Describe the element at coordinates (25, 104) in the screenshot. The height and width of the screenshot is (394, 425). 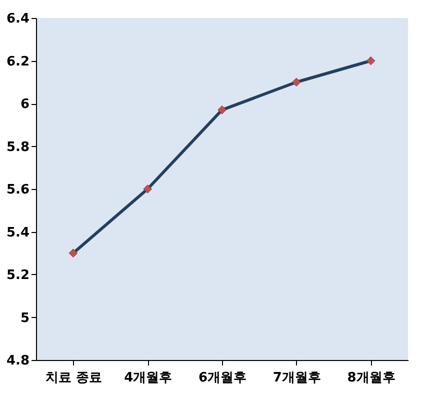
I see `y-tick-label: 6` at that location.